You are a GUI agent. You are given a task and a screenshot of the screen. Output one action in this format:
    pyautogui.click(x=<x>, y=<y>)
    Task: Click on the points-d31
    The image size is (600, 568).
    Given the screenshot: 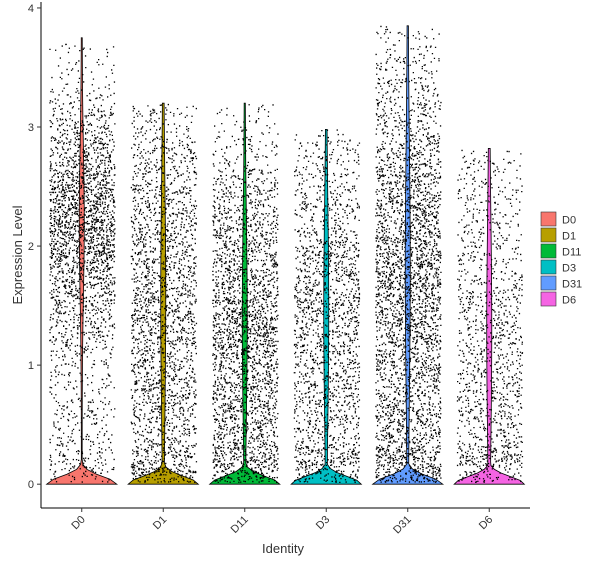 What is the action you would take?
    pyautogui.click(x=408, y=254)
    